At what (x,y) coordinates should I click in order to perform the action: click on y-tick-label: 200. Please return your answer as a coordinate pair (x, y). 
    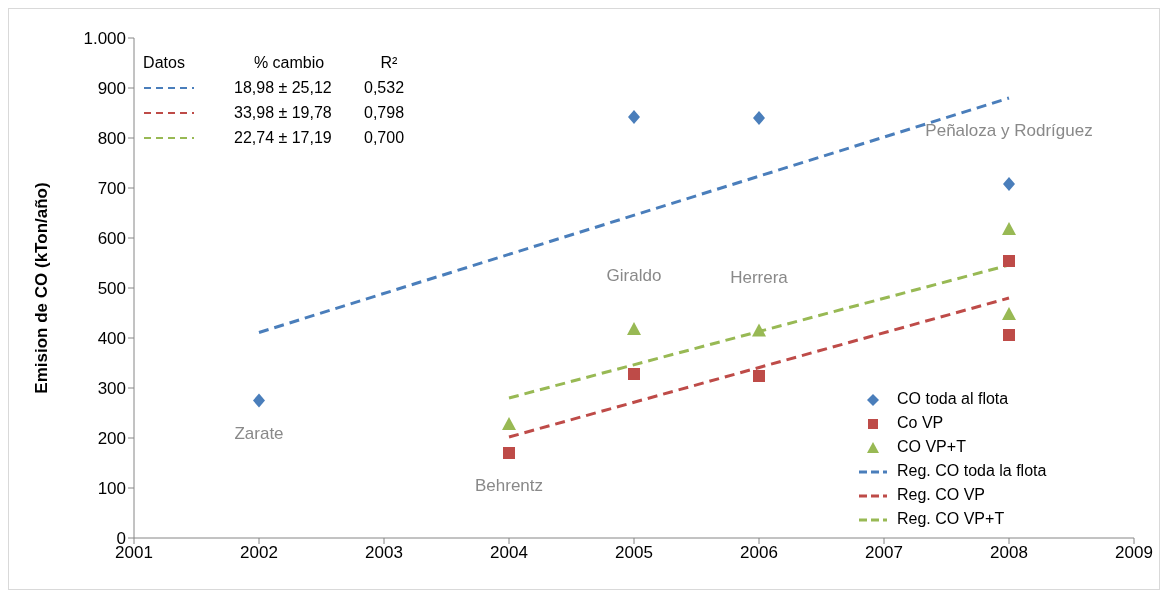
    Looking at the image, I should click on (111, 439).